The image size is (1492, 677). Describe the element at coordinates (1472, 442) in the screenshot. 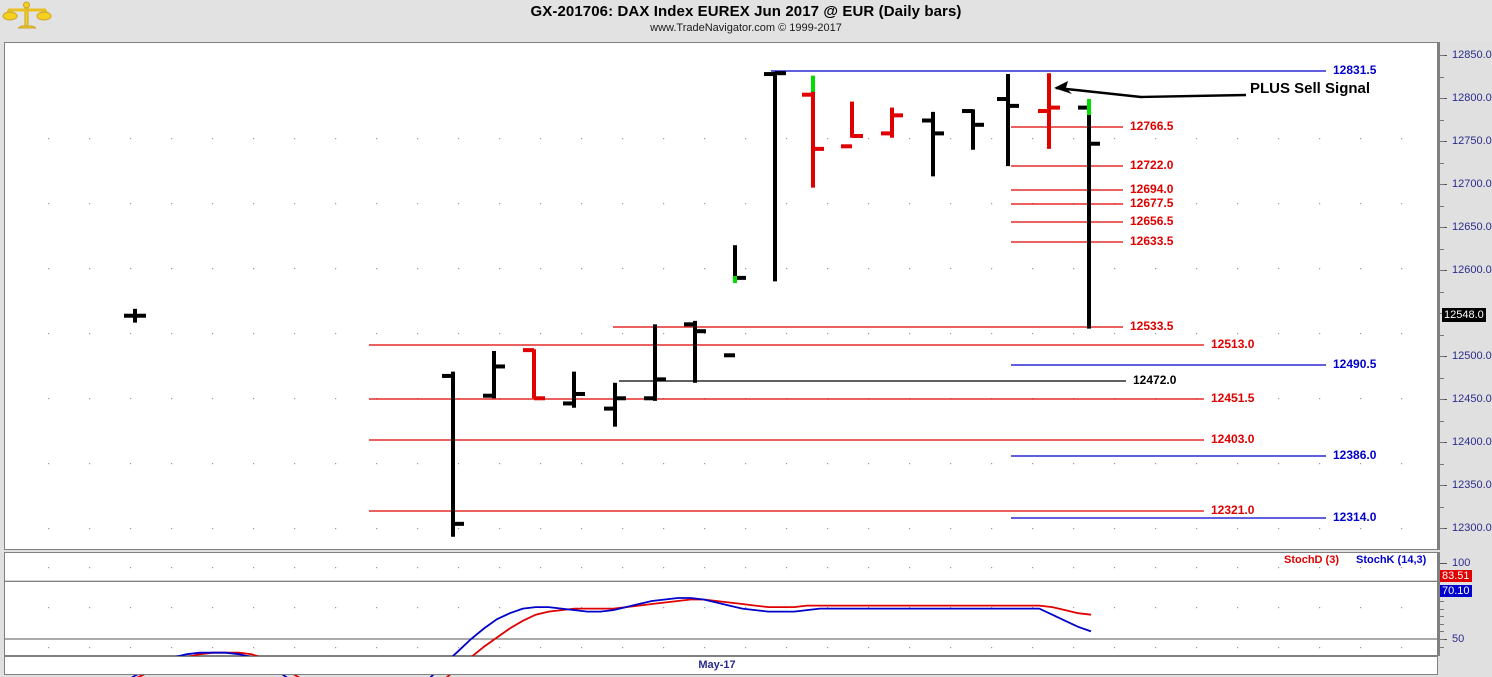

I see `price-axis-label: 12400.0` at that location.